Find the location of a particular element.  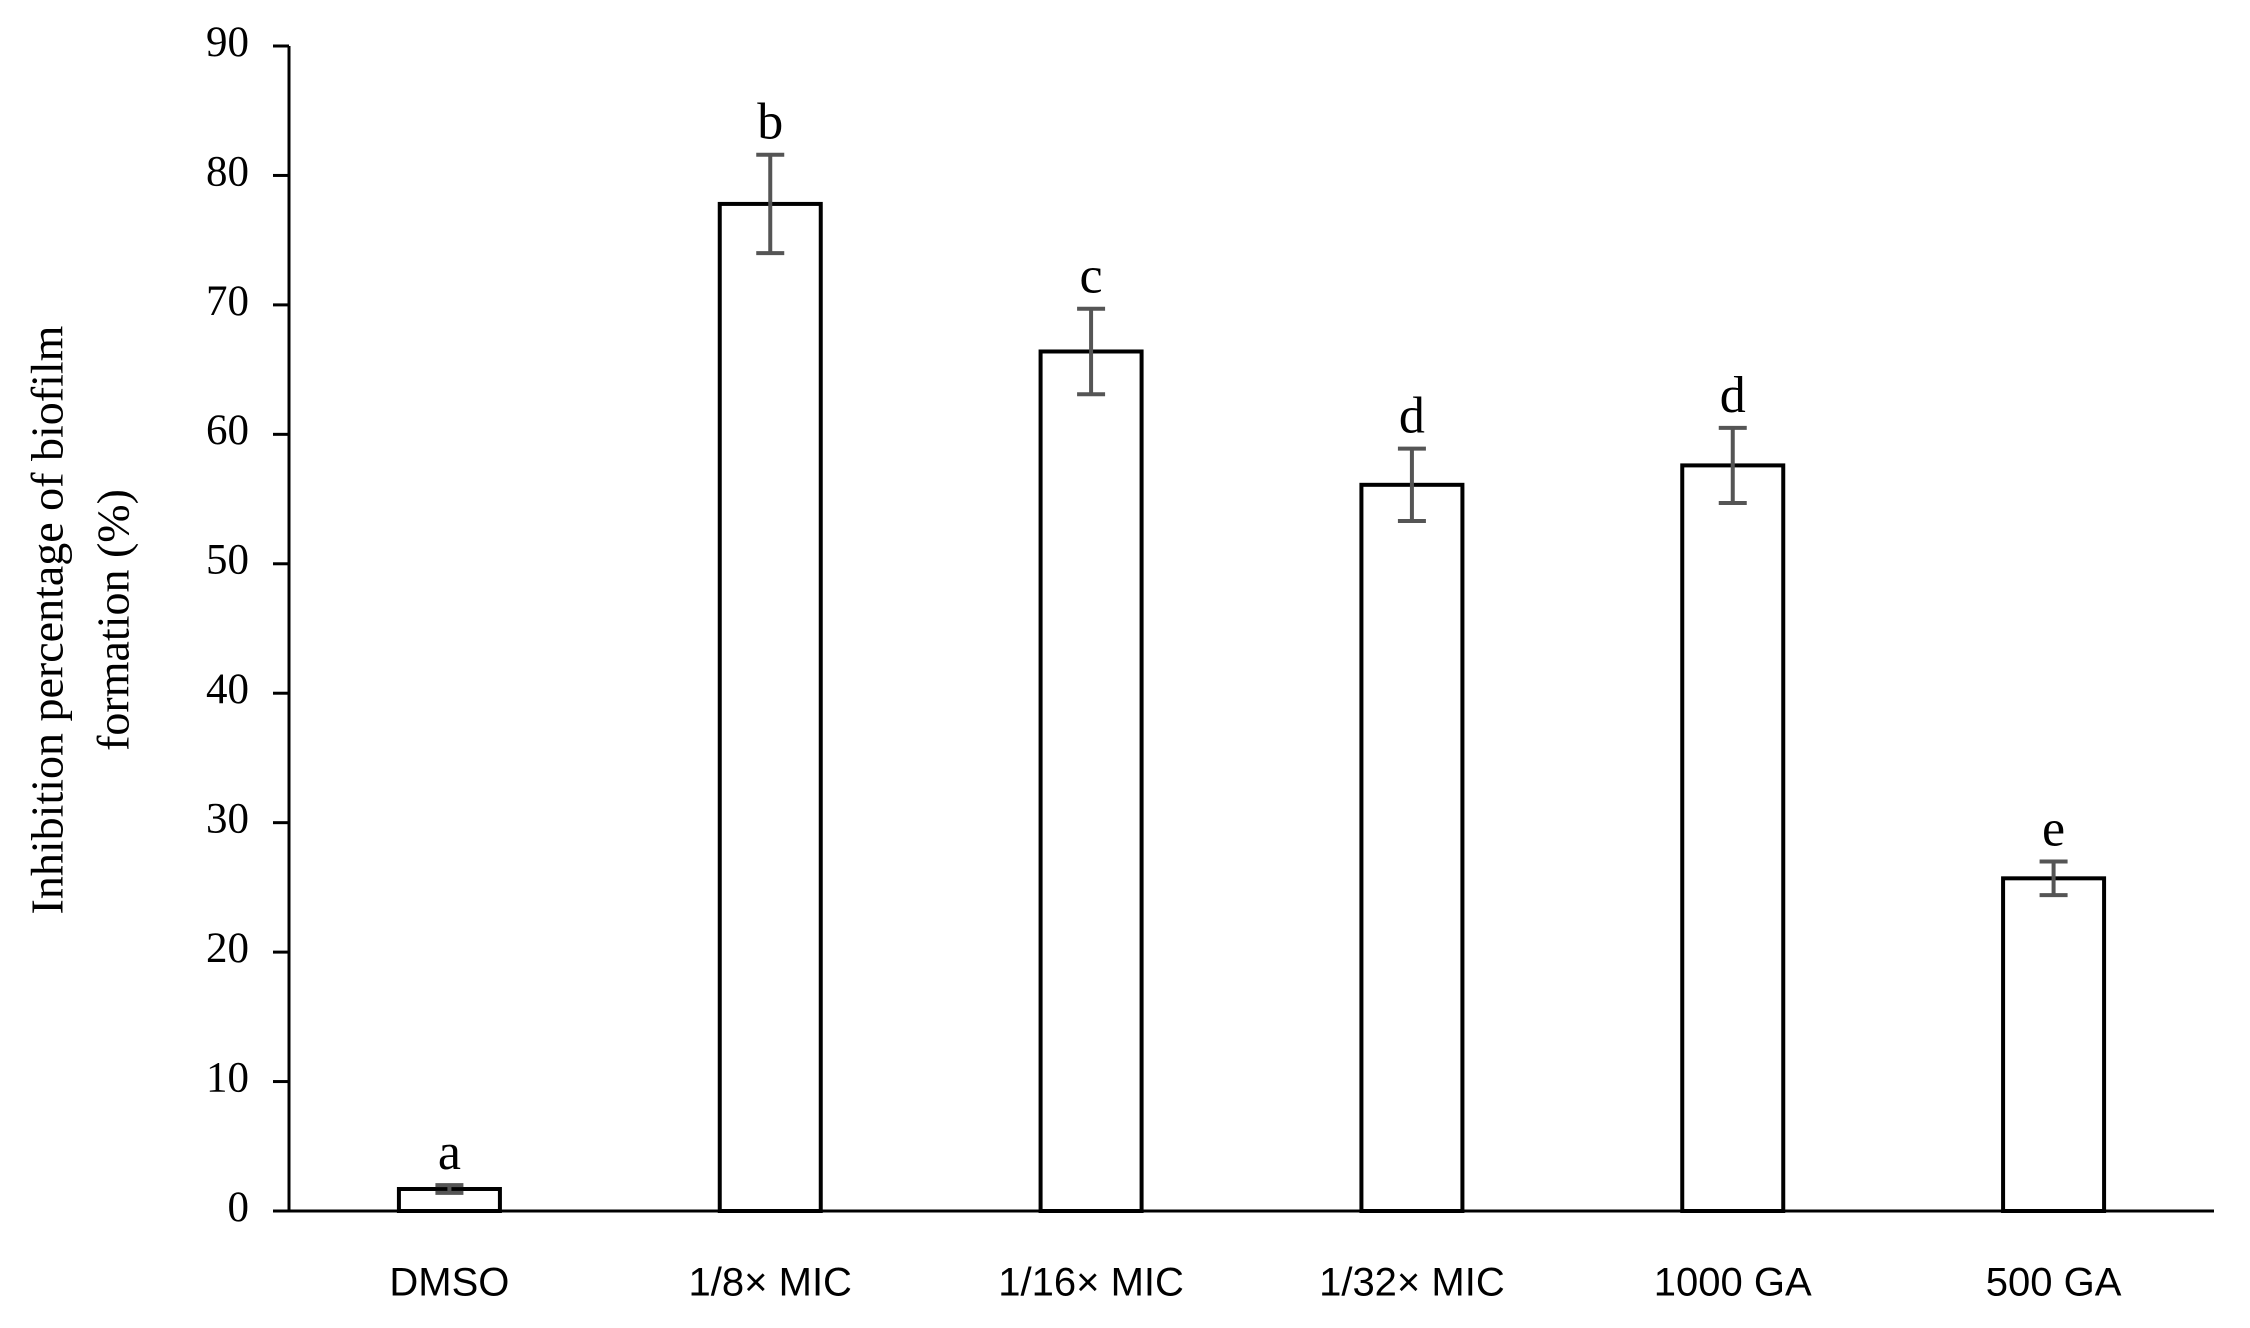

y-axis-label: formation (%) is located at coordinates (113, 620).